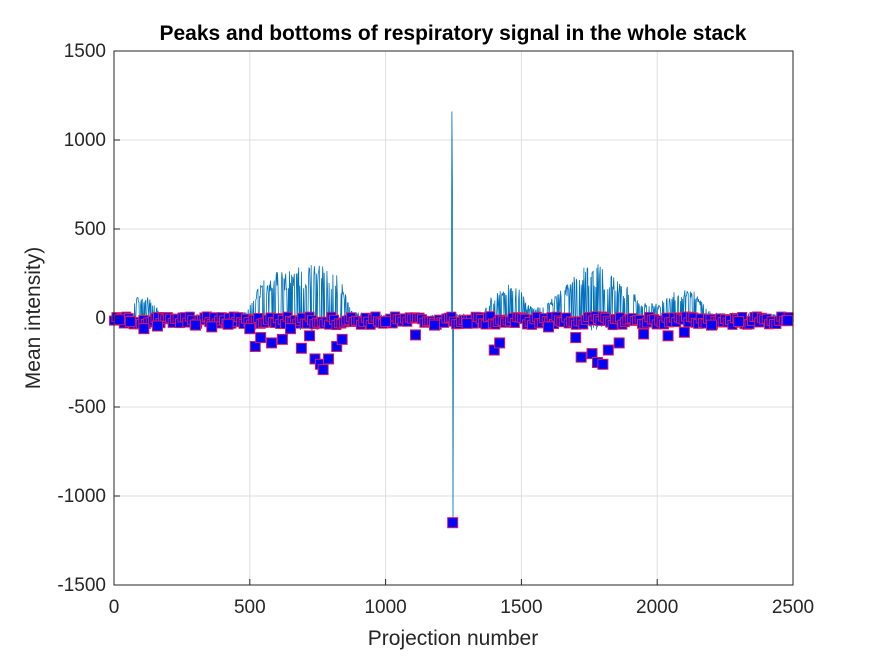  I want to click on y-axis-label: Mean intensity), so click(33, 318).